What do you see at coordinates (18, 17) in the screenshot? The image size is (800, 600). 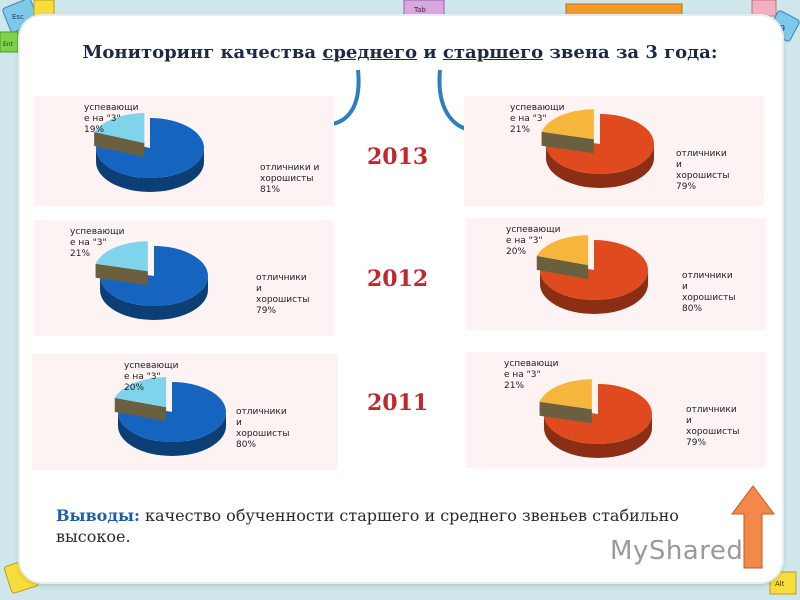 I see `esc-key: Esc` at bounding box center [18, 17].